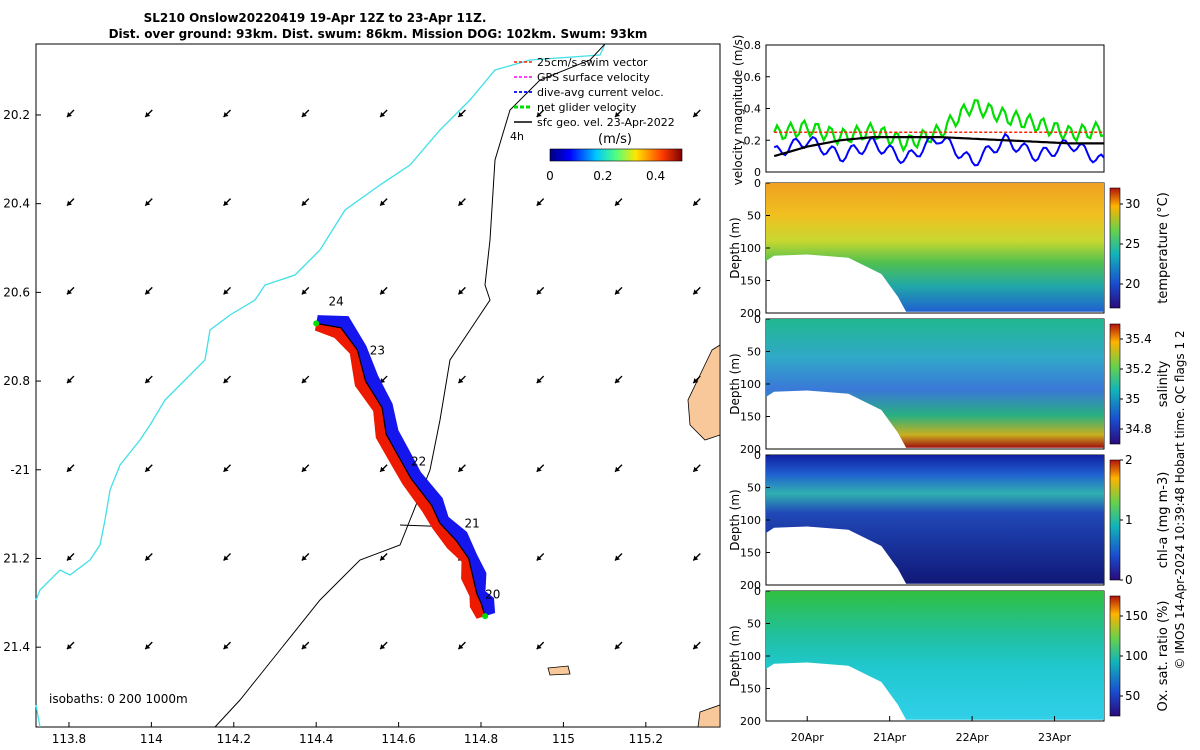 This screenshot has width=1200, height=750. Describe the element at coordinates (1055, 737) in the screenshot. I see `time-tick-label: 23Apr` at that location.